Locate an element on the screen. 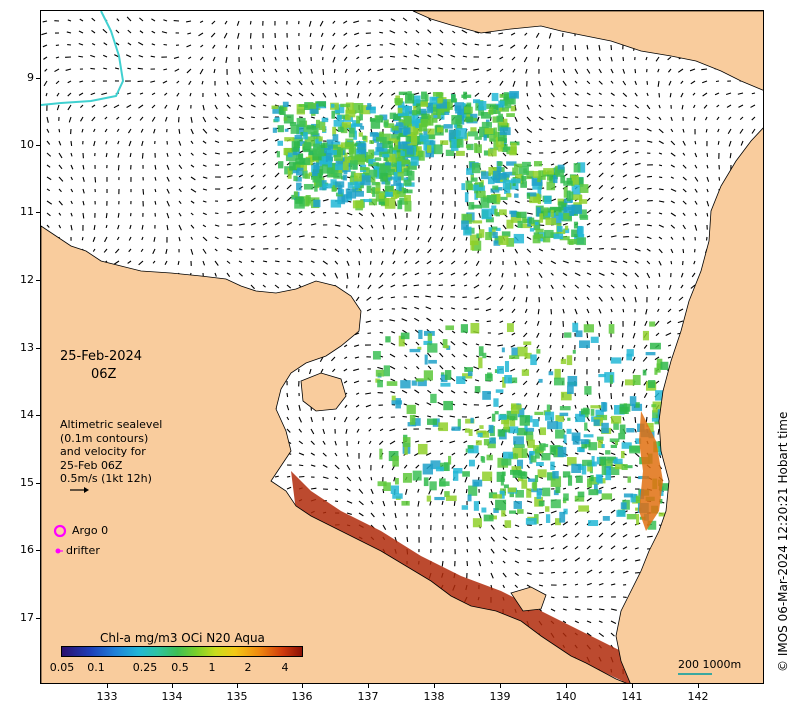  latitude-tick-label: 10 is located at coordinates (27, 144).